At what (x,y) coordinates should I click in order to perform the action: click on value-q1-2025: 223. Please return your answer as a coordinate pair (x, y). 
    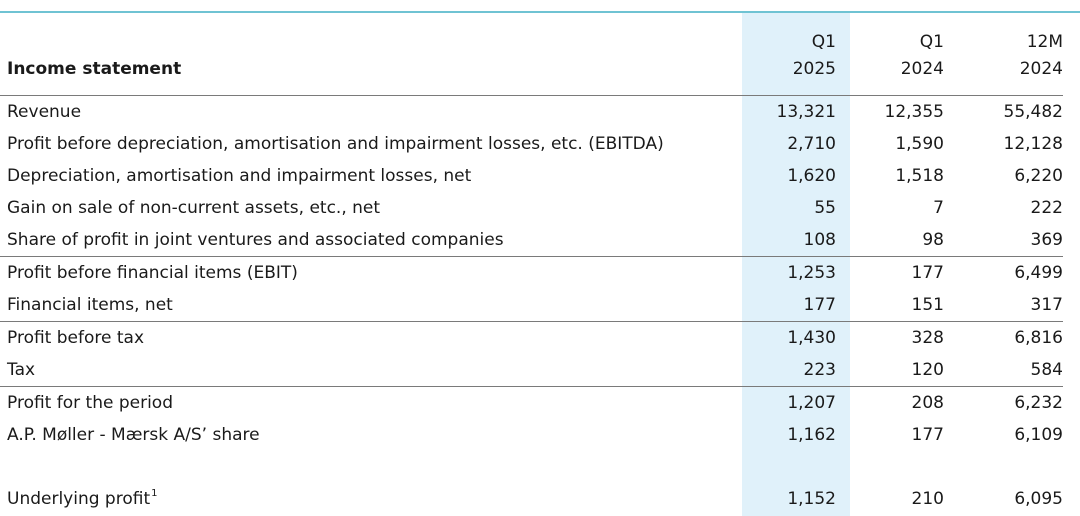
    Looking at the image, I should click on (819, 370).